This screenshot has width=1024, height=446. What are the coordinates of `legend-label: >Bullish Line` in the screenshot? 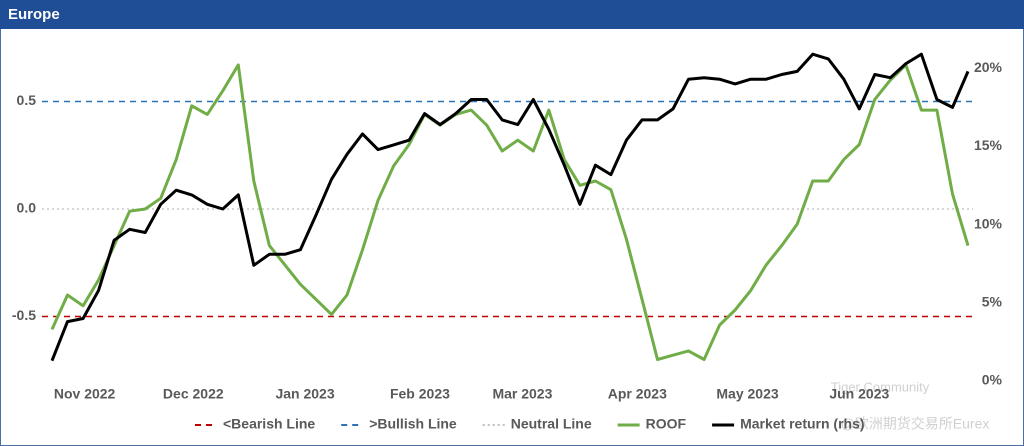 It's located at (413, 424).